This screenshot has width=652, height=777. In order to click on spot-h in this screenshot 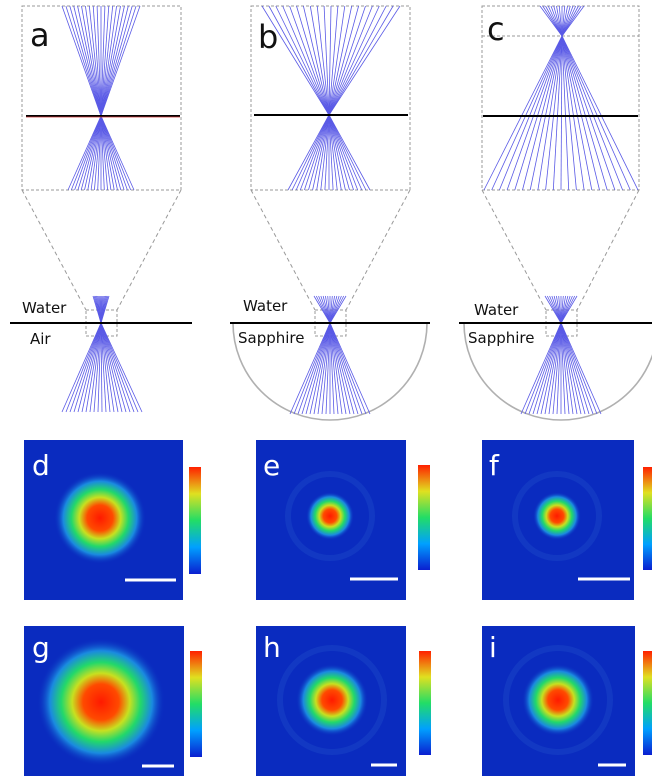, I will do `click(332, 700)`.